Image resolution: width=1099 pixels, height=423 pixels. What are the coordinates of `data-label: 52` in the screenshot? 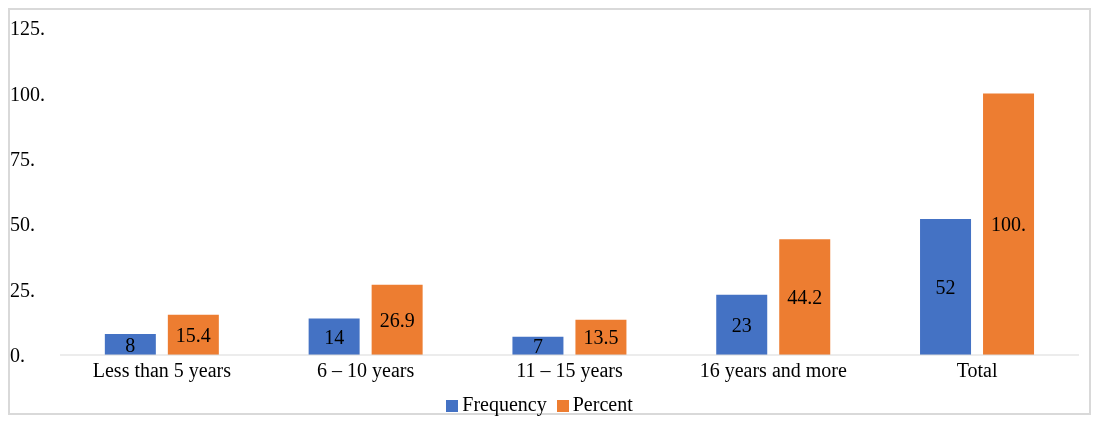 It's located at (945, 286).